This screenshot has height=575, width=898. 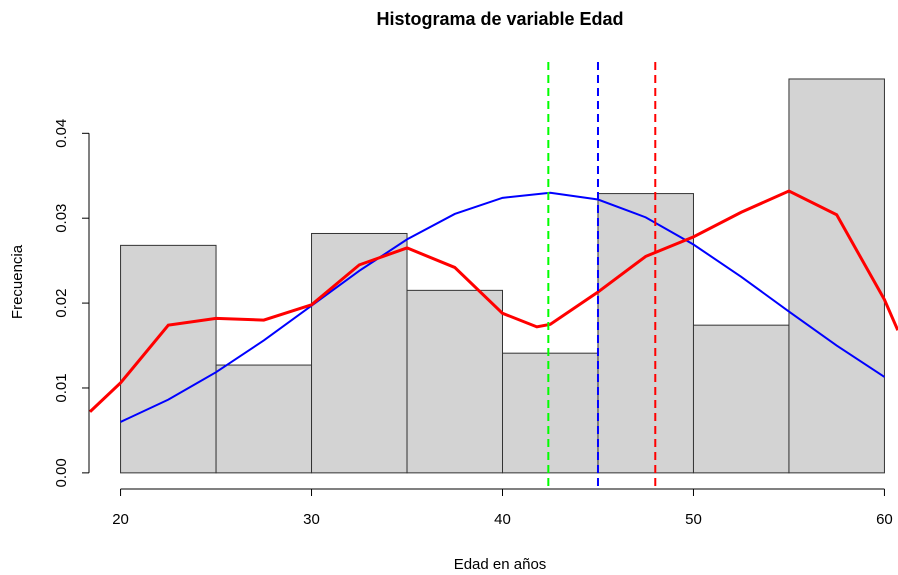 I want to click on y-tick-label: 0.00, so click(x=61, y=472).